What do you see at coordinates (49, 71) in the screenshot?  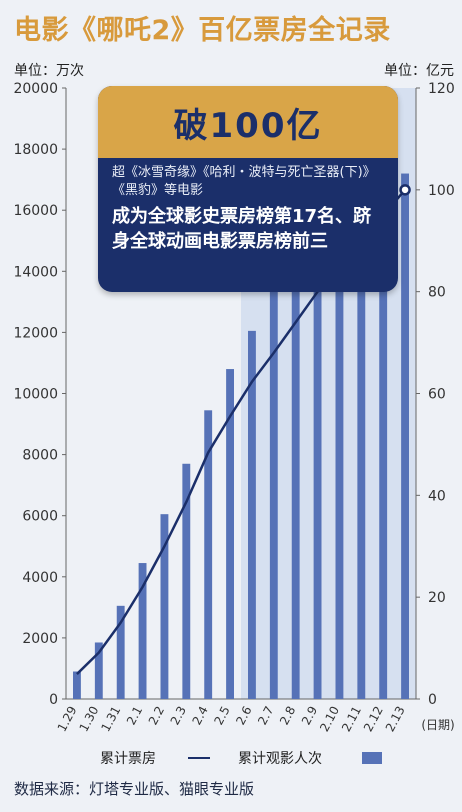 I see `left-axis-unit: 单位：万次` at bounding box center [49, 71].